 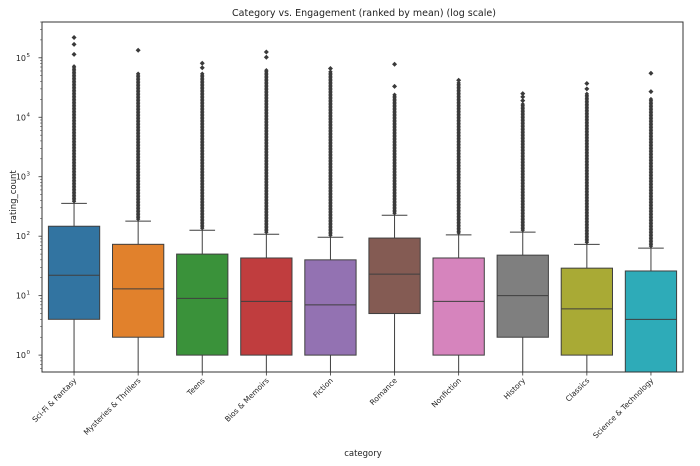 What do you see at coordinates (74, 203) in the screenshot?
I see `box-sci-fi-fantasy` at bounding box center [74, 203].